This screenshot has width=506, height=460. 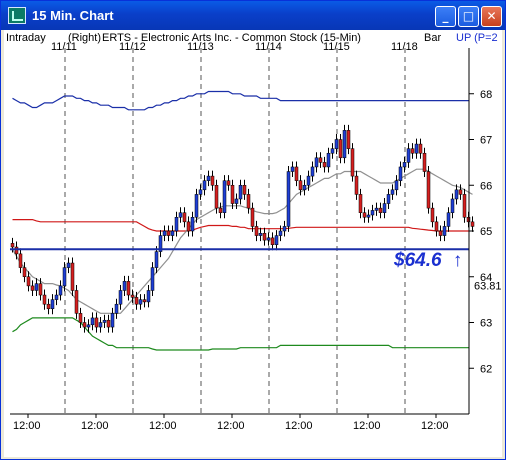 What do you see at coordinates (468, 16) in the screenshot?
I see `maximize-button: □` at bounding box center [468, 16].